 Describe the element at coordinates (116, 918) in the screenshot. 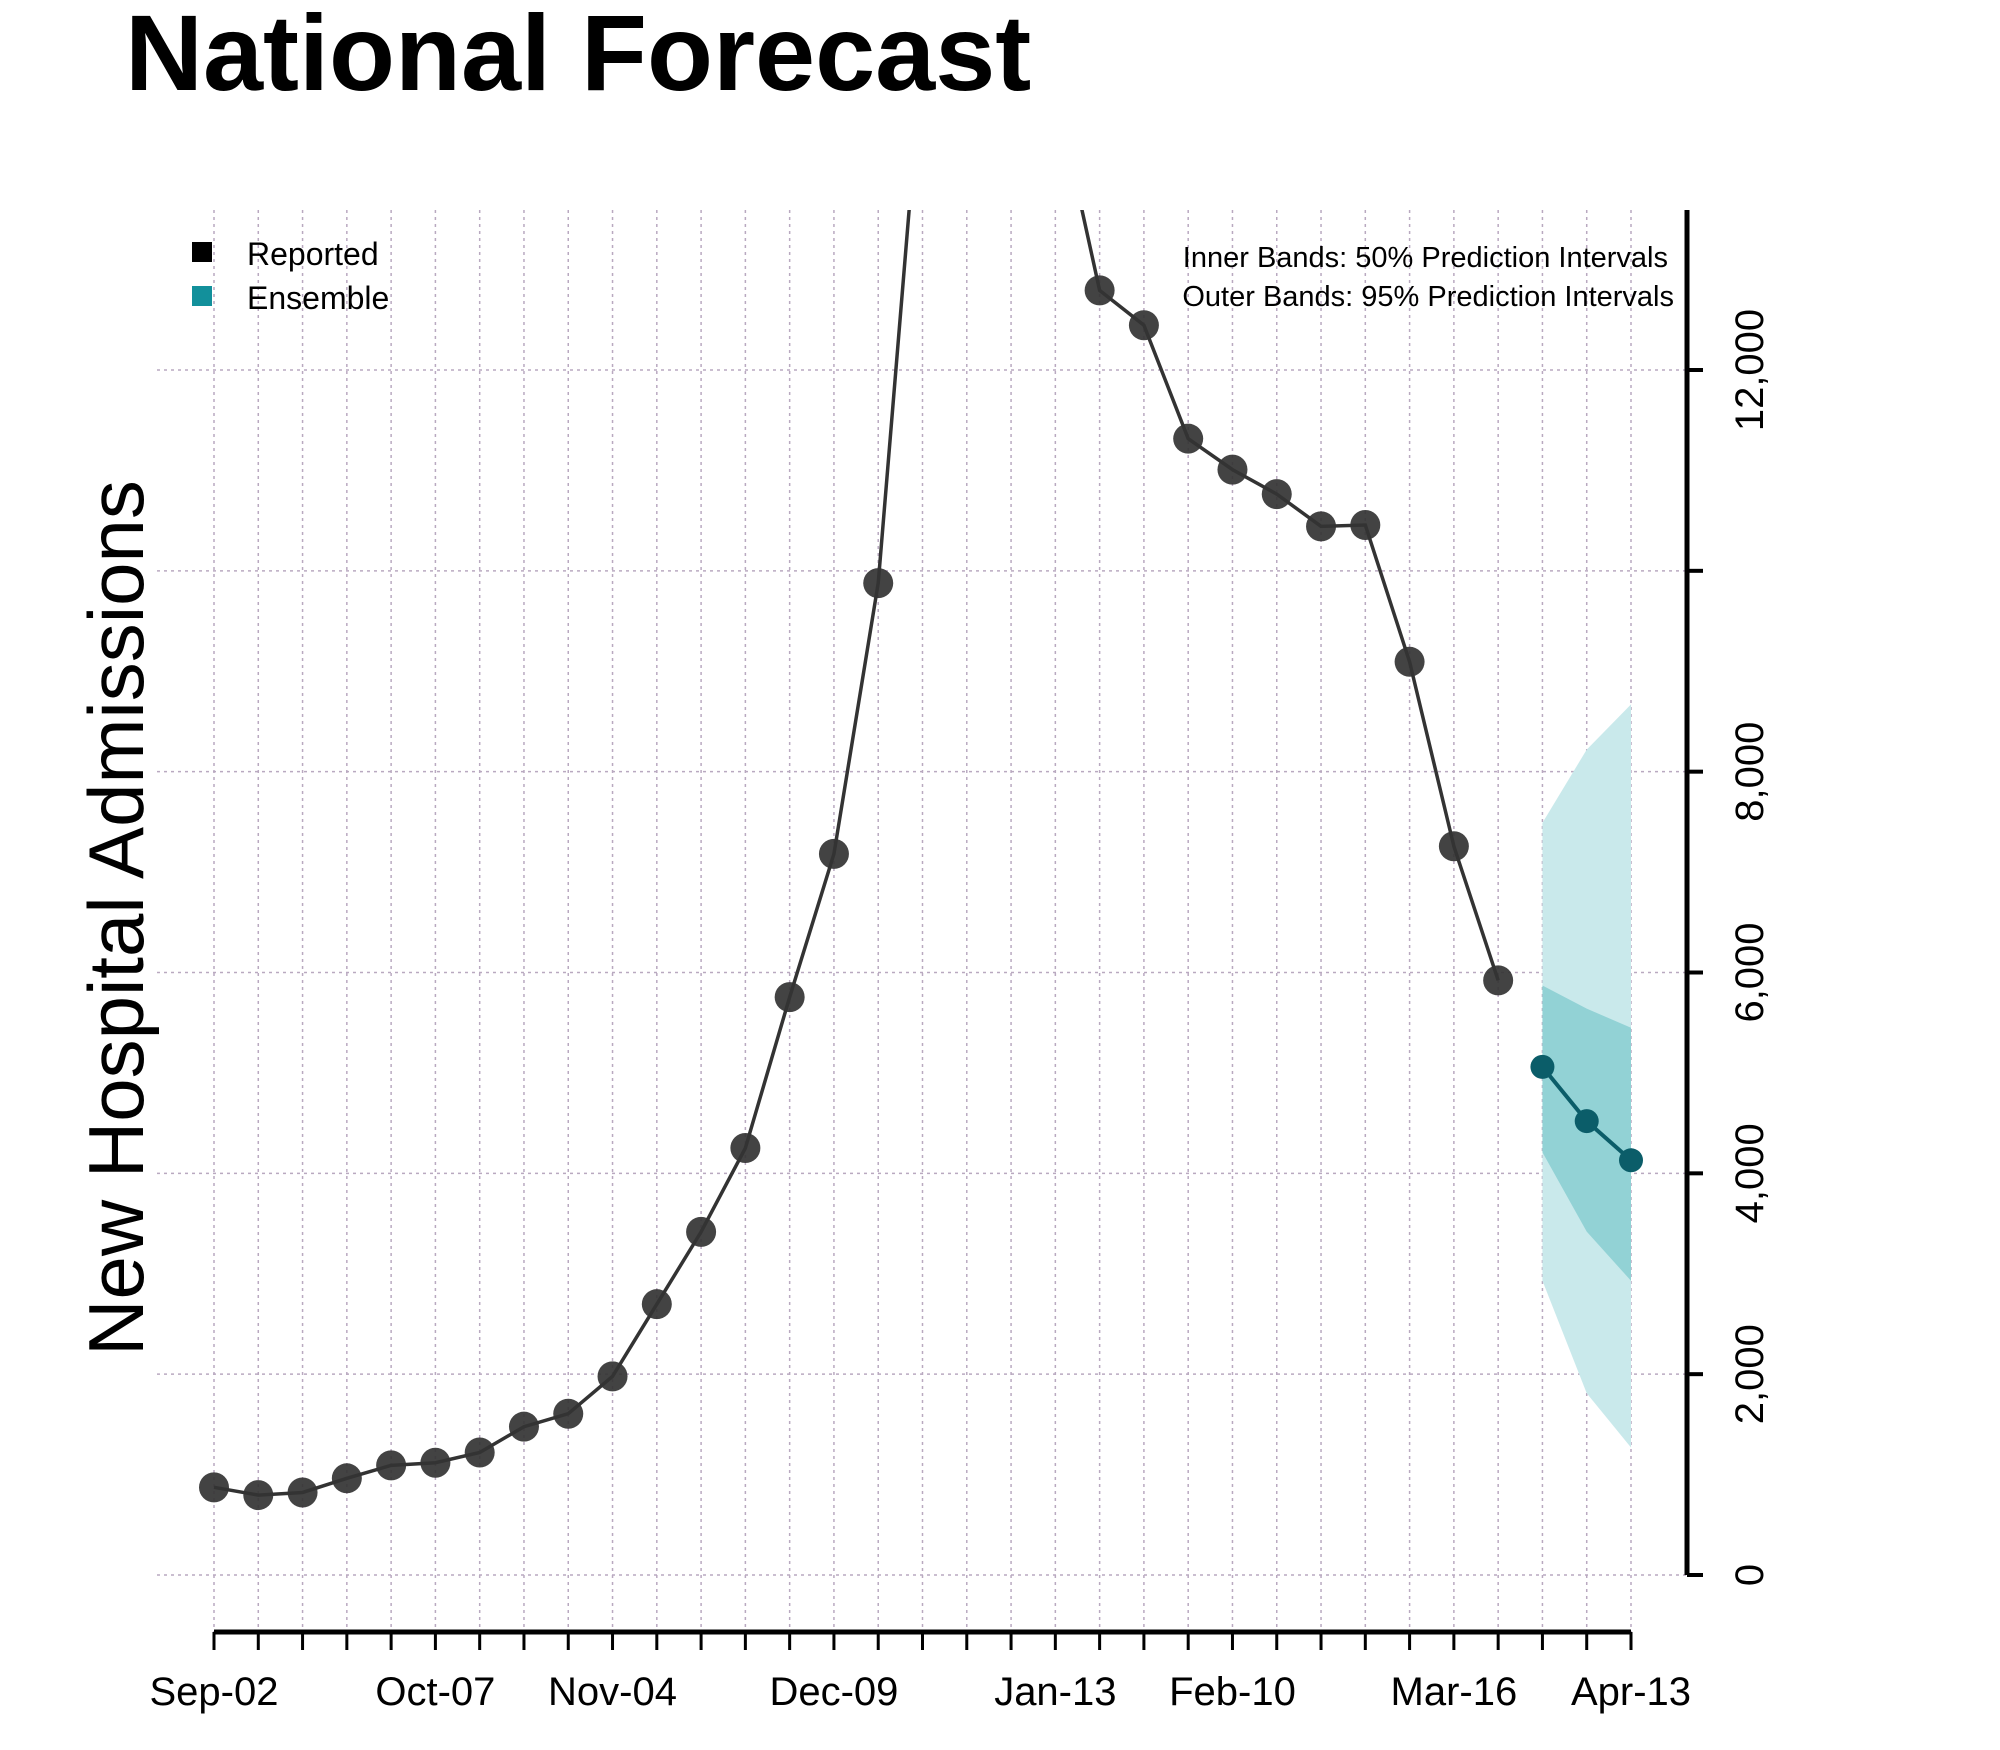

I see `y-axis-label: New Hospital Admissions` at that location.